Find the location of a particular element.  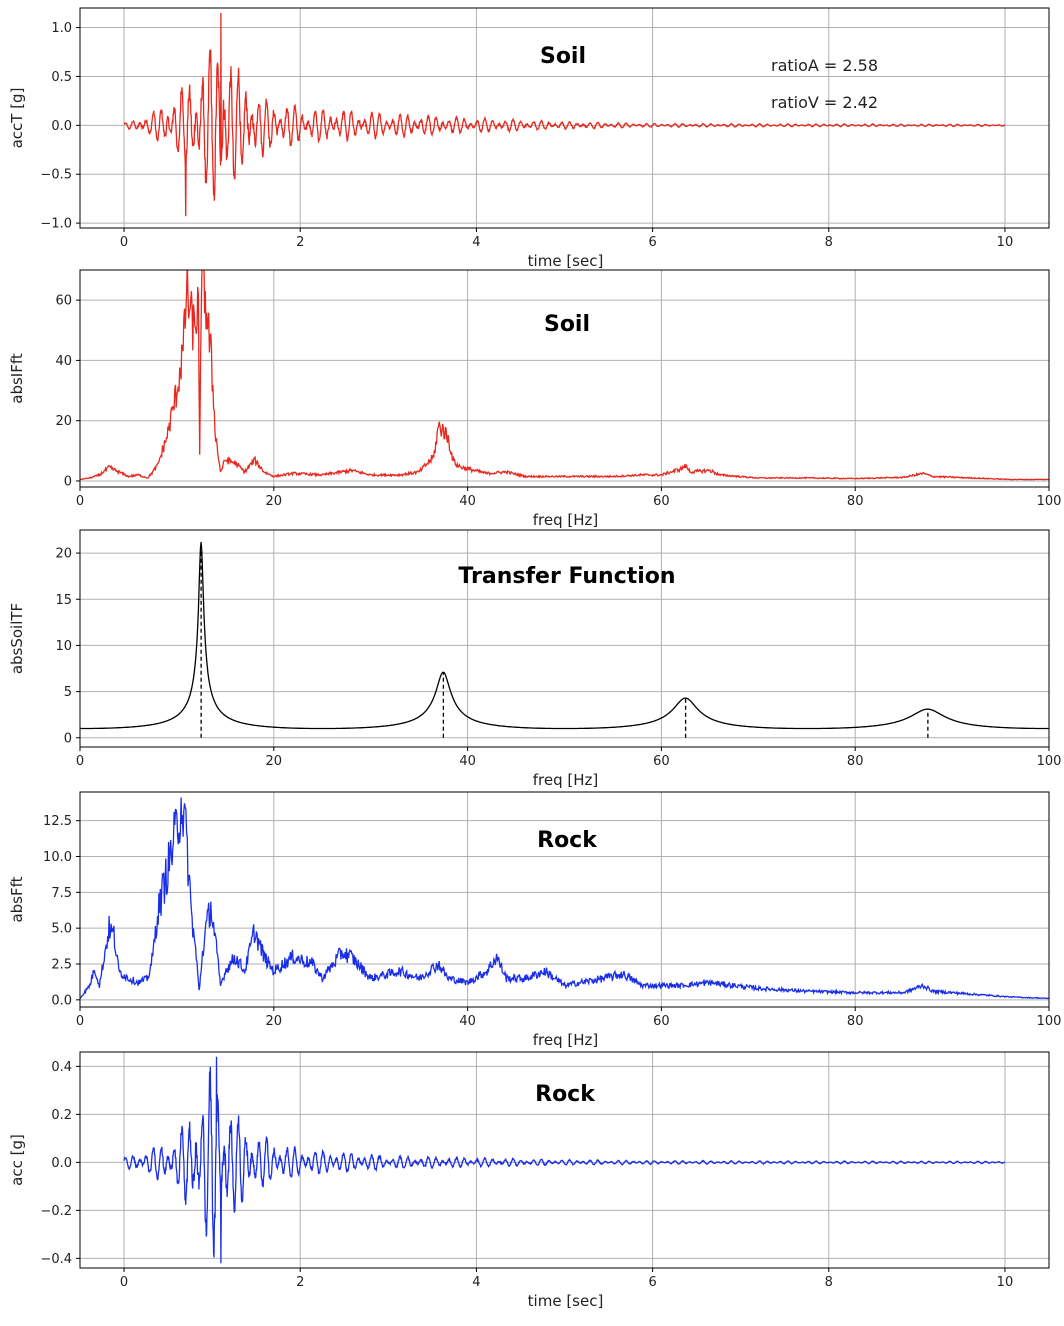

y-tick-label: 1.0 is located at coordinates (61, 28).